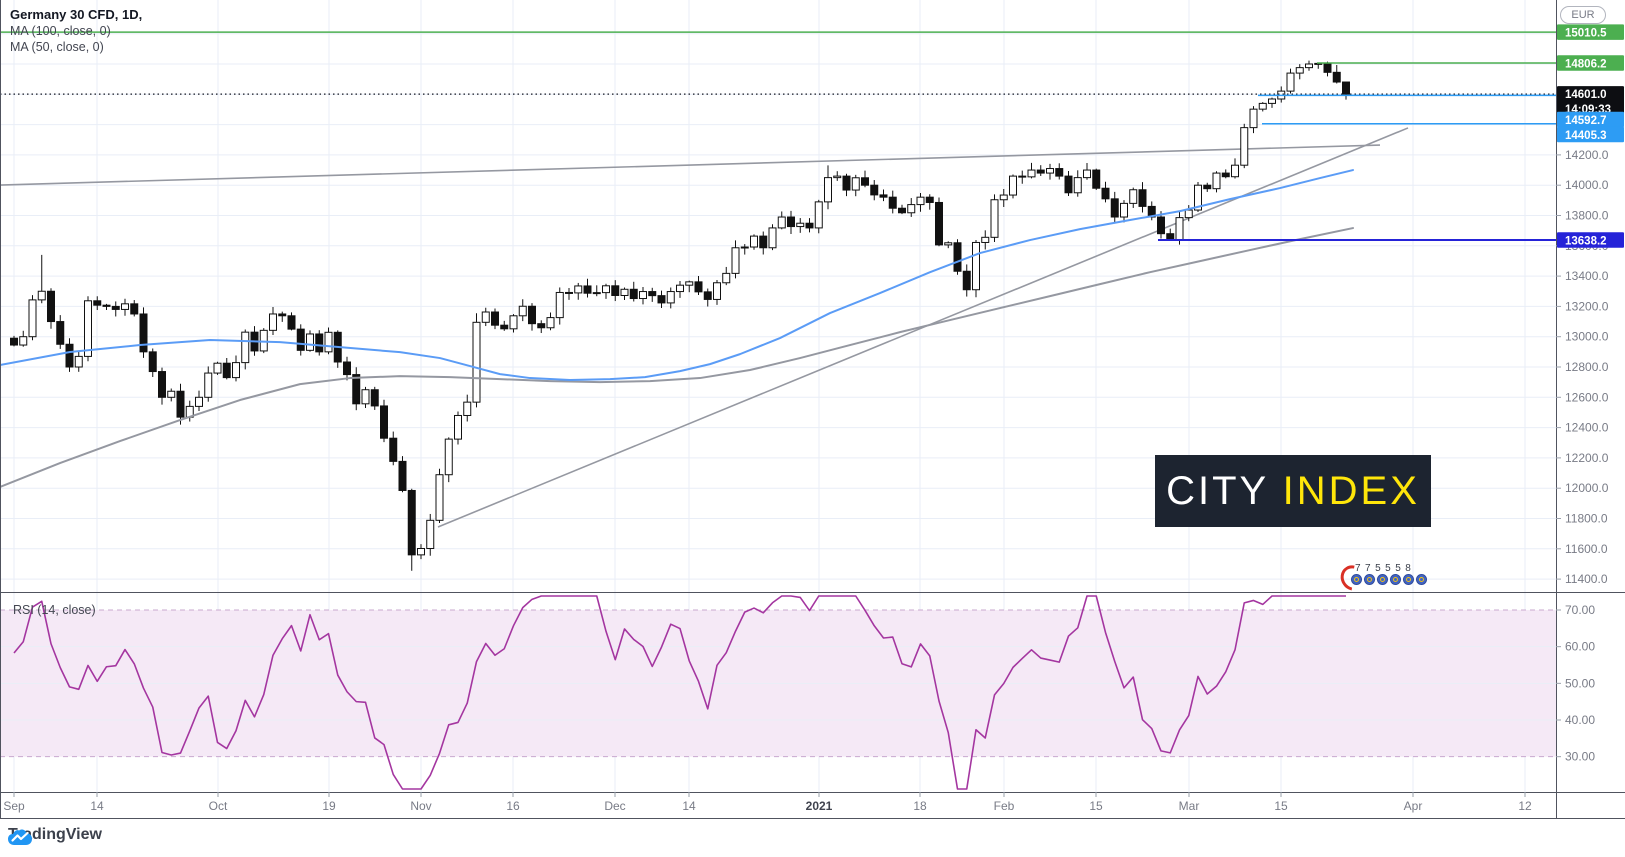 The width and height of the screenshot is (1625, 857). Describe the element at coordinates (614, 806) in the screenshot. I see `time-tick-label: Dec` at that location.